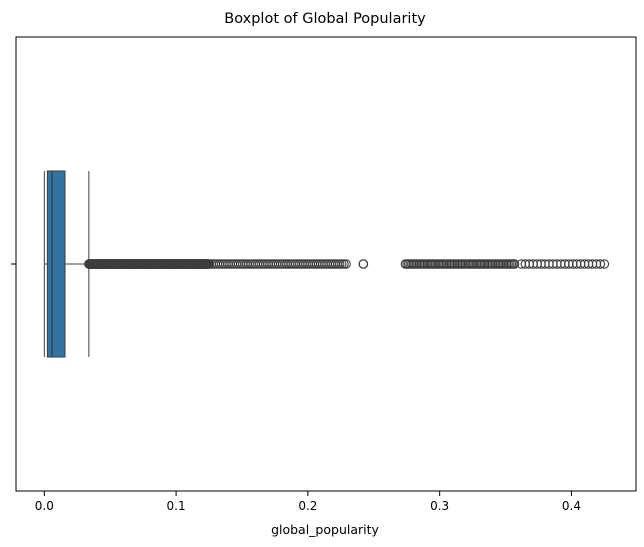 This screenshot has height=547, width=644. Describe the element at coordinates (56, 264) in the screenshot. I see `iqr-box` at that location.